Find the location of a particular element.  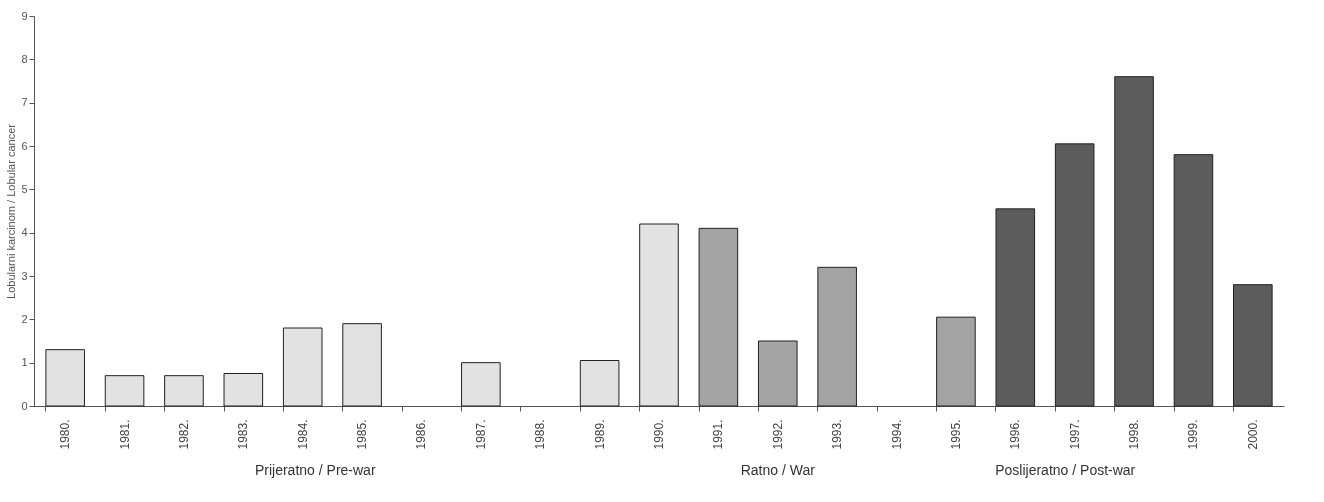

x-tick-label: 1999. is located at coordinates (1193, 434).